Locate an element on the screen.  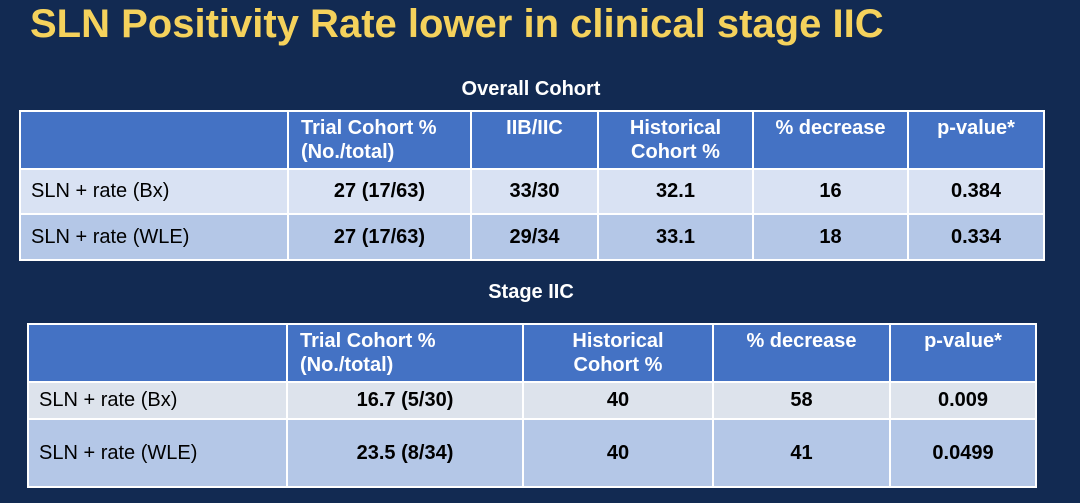
value-cell: 29/34 is located at coordinates (534, 237).